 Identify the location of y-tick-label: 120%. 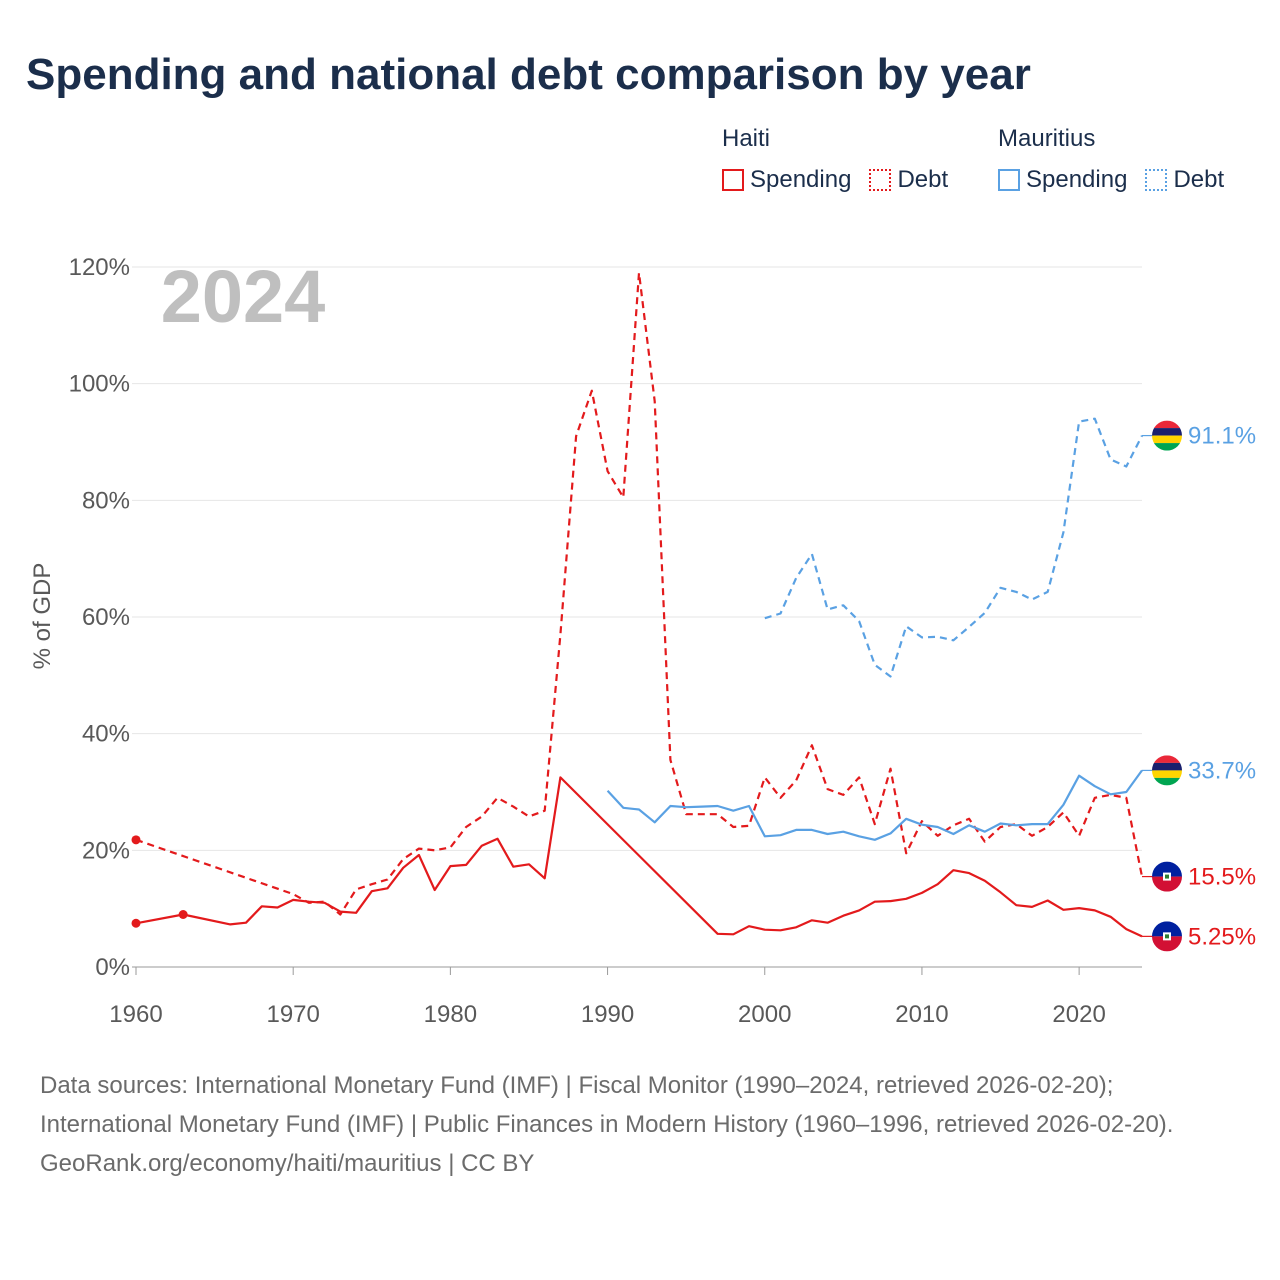
(99, 267).